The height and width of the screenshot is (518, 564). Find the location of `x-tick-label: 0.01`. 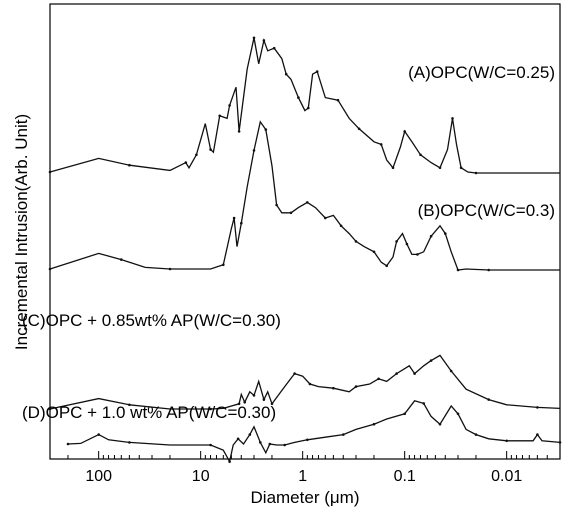

x-tick-label: 0.01 is located at coordinates (506, 476).